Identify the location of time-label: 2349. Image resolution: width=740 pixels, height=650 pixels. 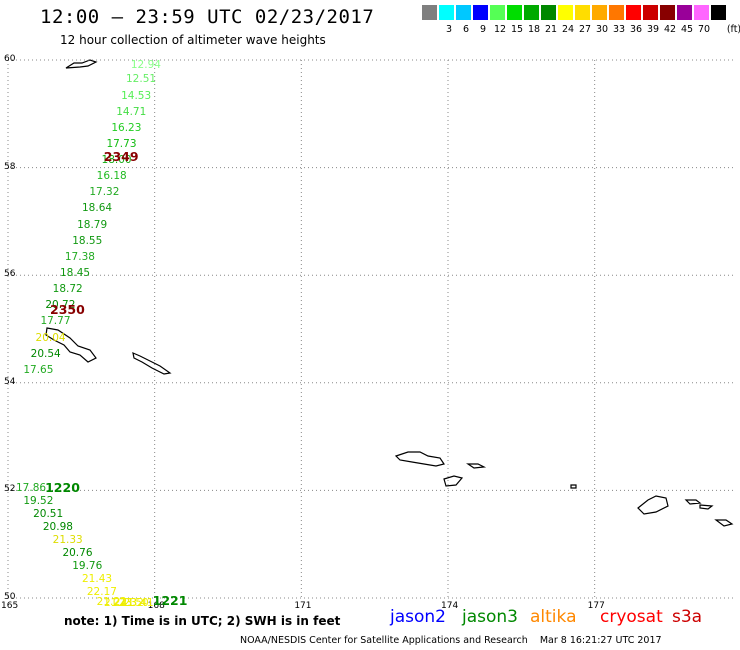
(121, 156).